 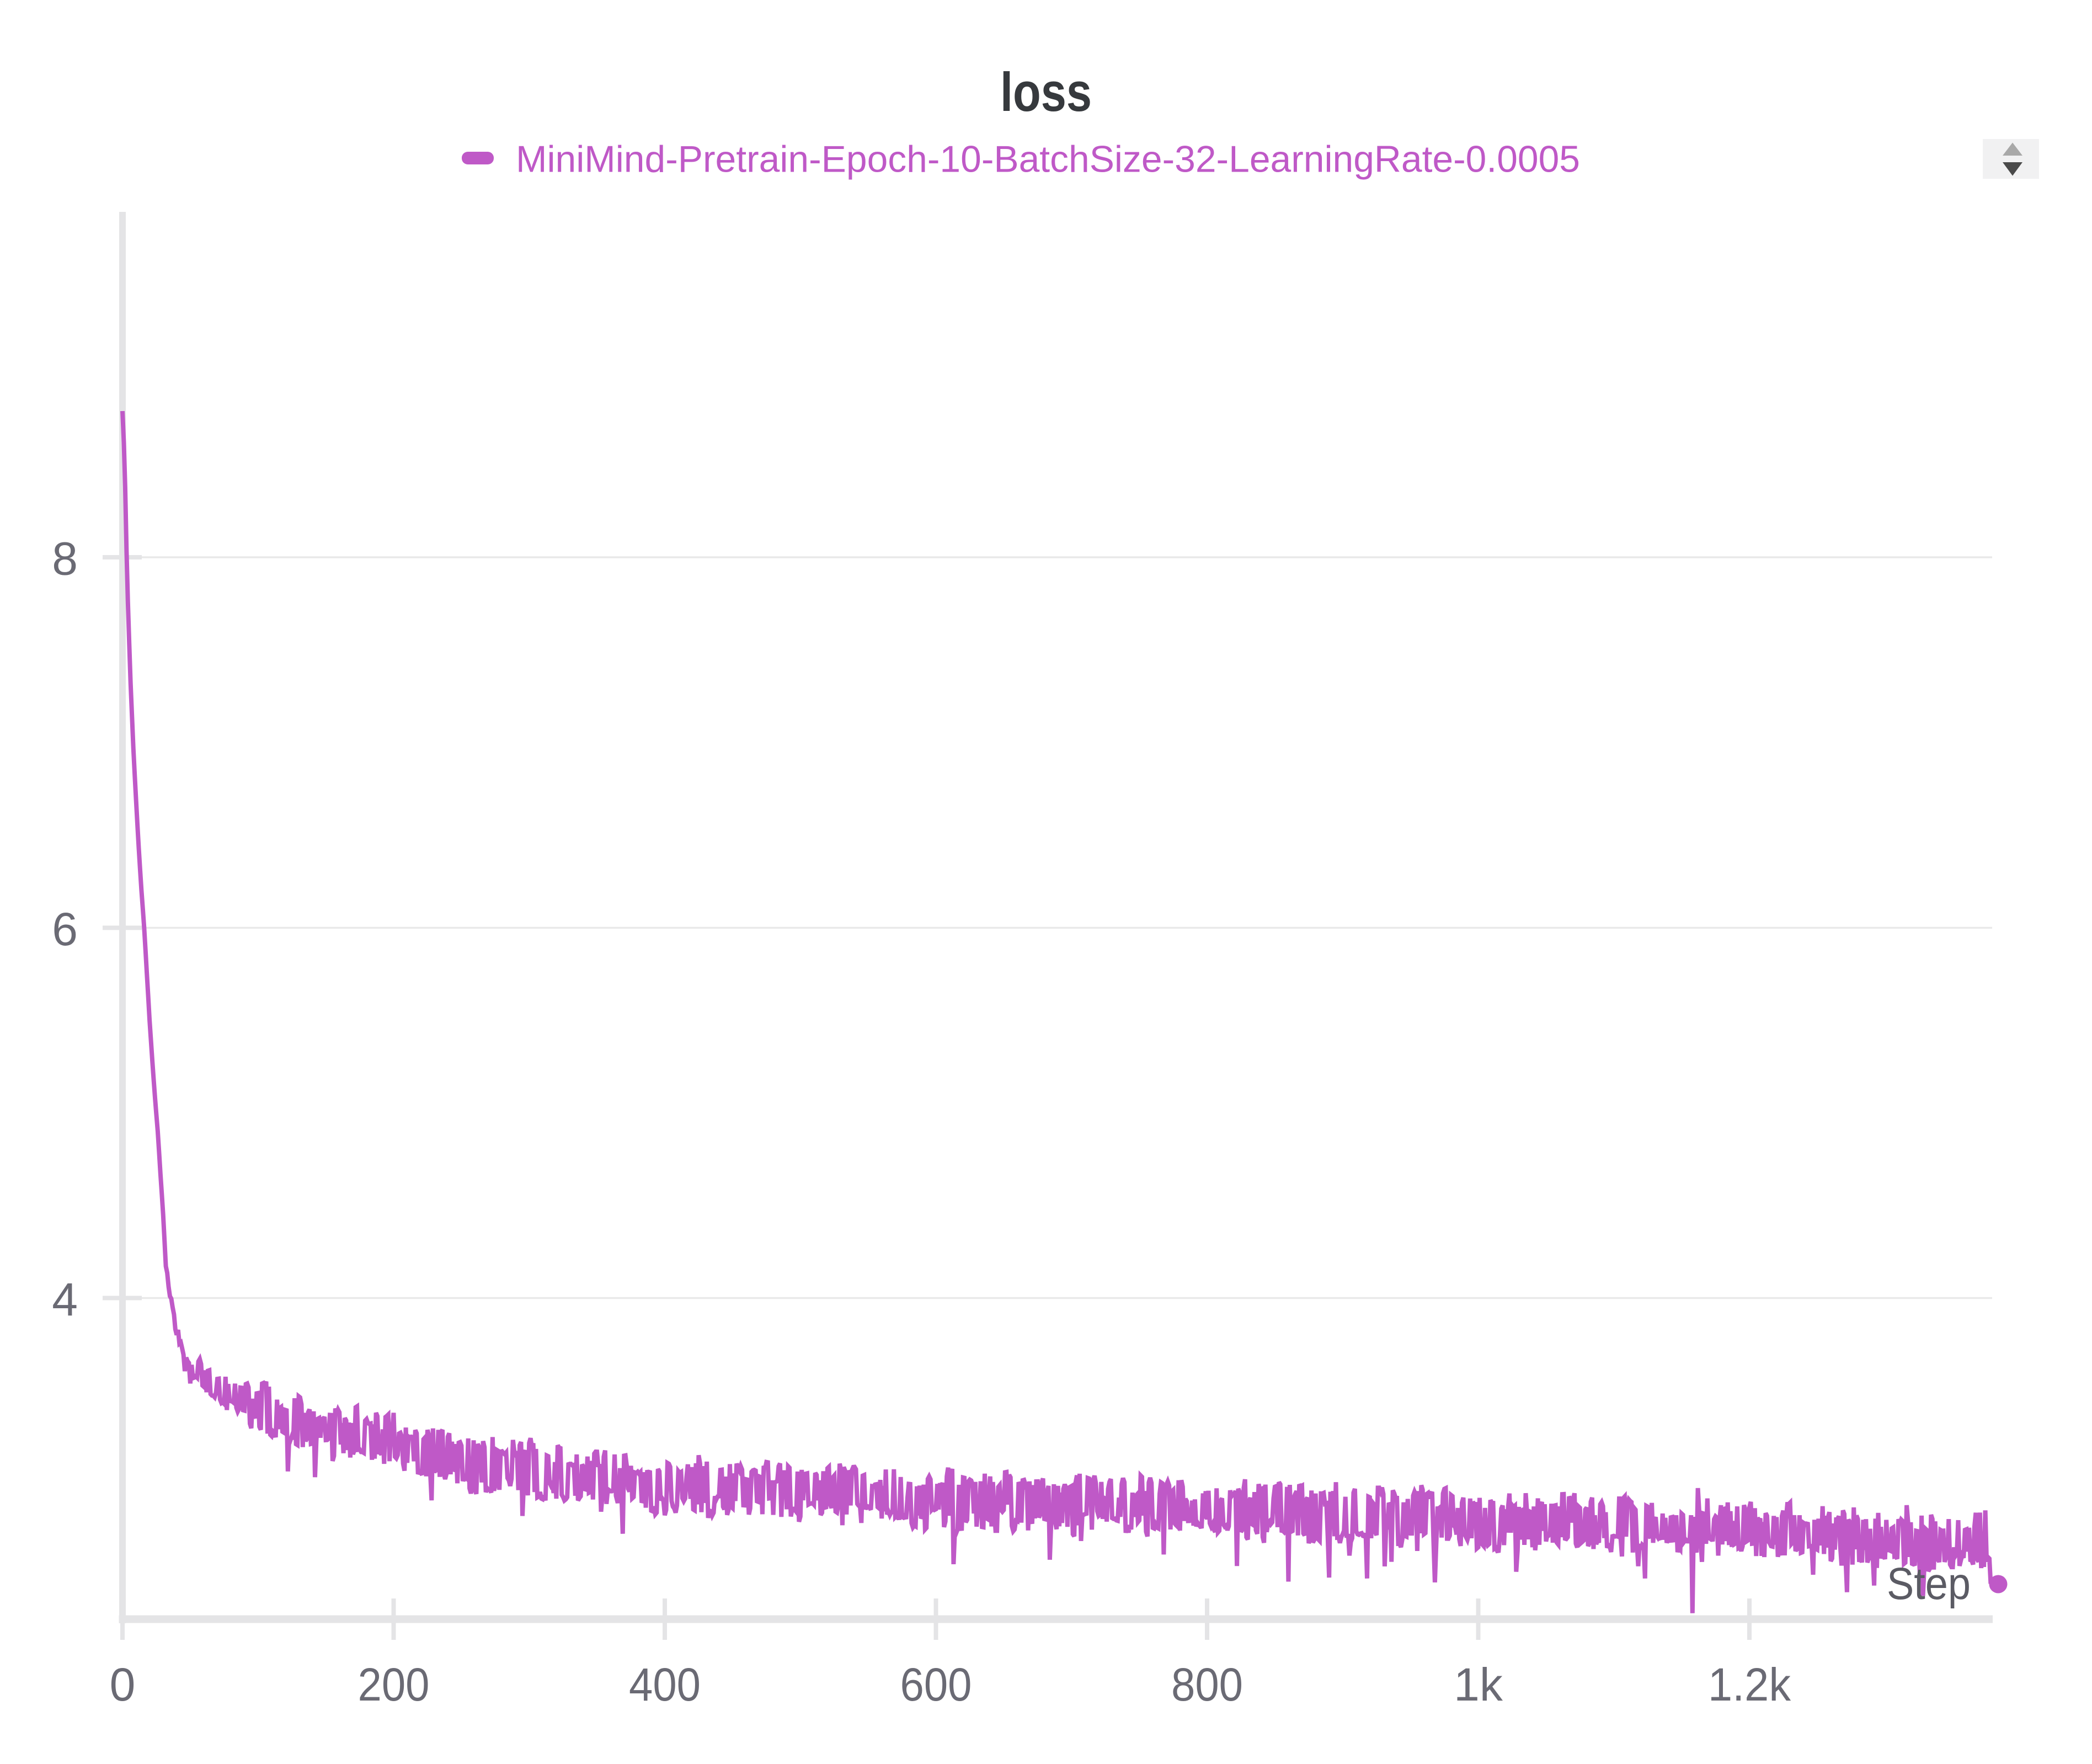 What do you see at coordinates (1046, 91) in the screenshot?
I see `svg-text: loss` at bounding box center [1046, 91].